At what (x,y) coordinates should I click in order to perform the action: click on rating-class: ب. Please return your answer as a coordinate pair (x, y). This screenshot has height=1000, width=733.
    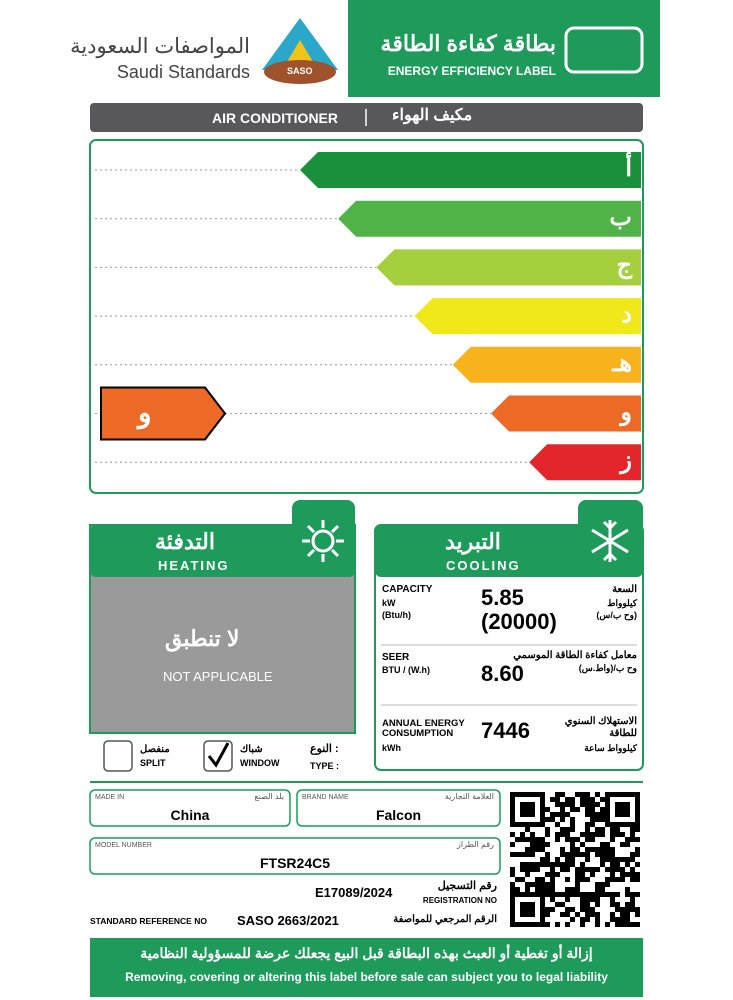
    Looking at the image, I should click on (620, 217).